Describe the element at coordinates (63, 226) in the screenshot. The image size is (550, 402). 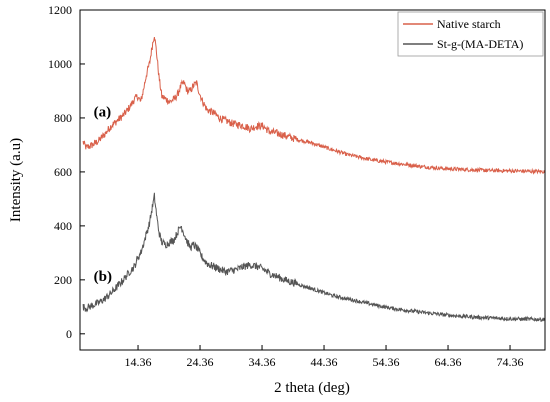
I see `y-tick-label: 400` at that location.